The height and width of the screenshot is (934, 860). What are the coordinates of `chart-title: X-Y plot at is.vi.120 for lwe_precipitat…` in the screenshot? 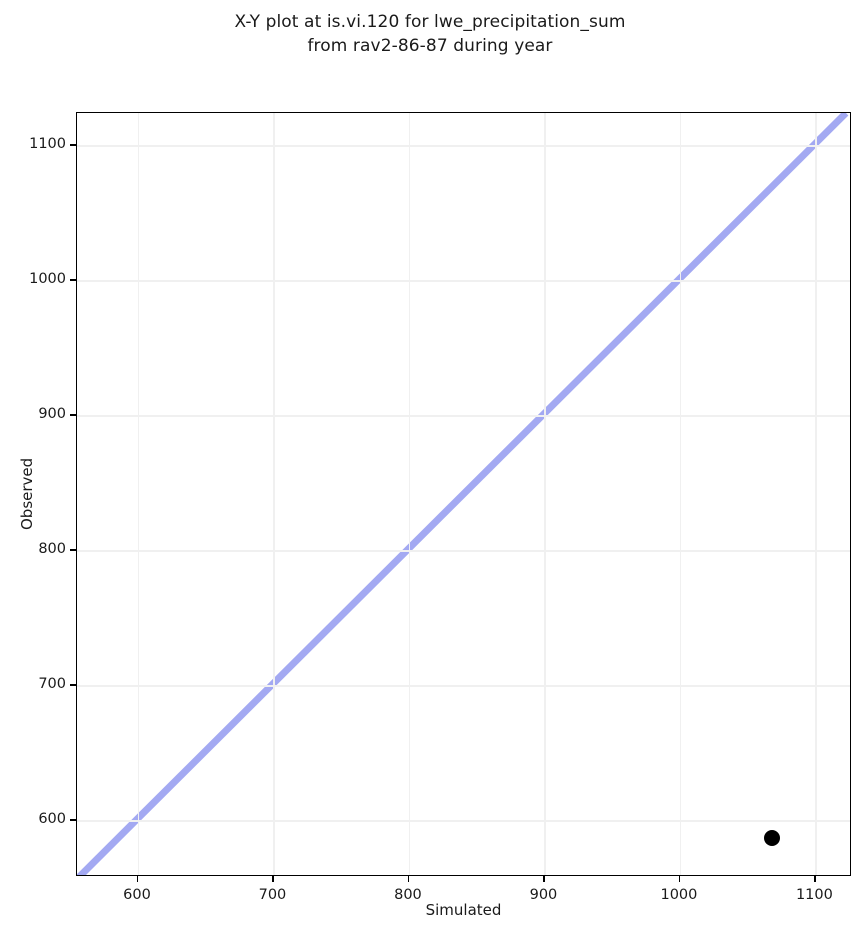 It's located at (430, 34).